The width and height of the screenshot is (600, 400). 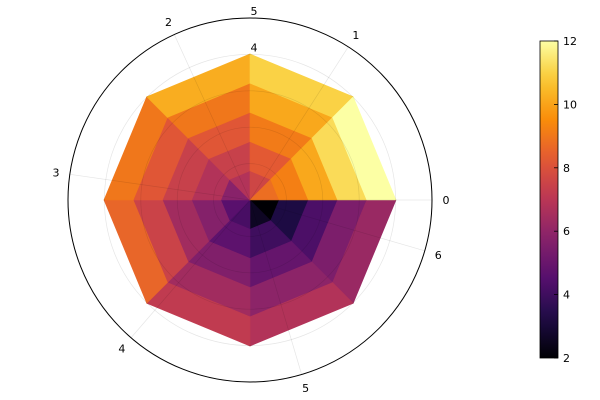 What do you see at coordinates (121, 348) in the screenshot?
I see `angular-tick-label-4: 4` at bounding box center [121, 348].